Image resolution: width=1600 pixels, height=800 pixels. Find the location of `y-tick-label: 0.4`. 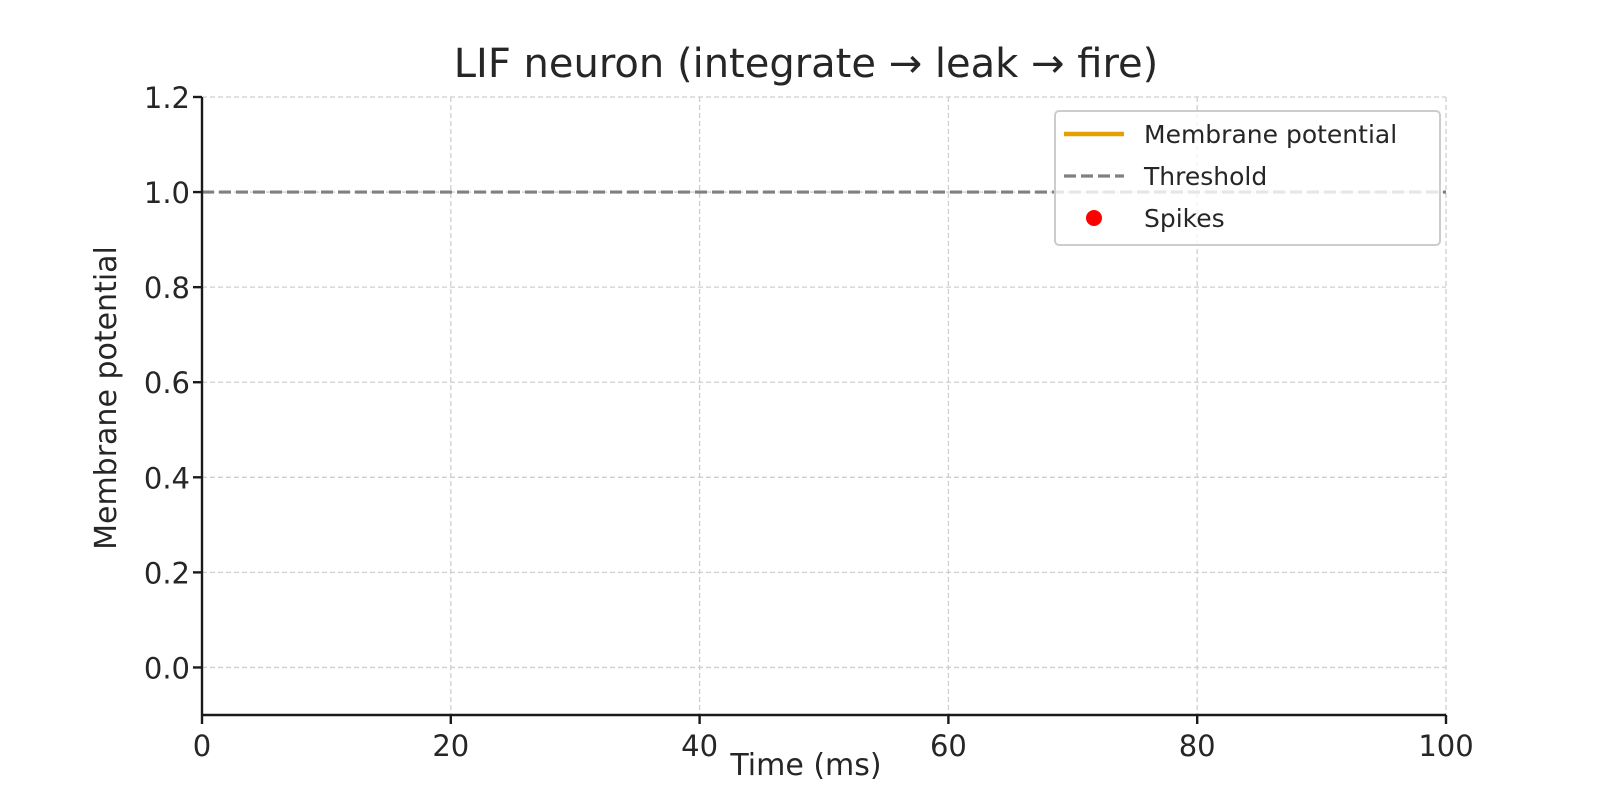

y-tick-label: 0.4 is located at coordinates (167, 478).